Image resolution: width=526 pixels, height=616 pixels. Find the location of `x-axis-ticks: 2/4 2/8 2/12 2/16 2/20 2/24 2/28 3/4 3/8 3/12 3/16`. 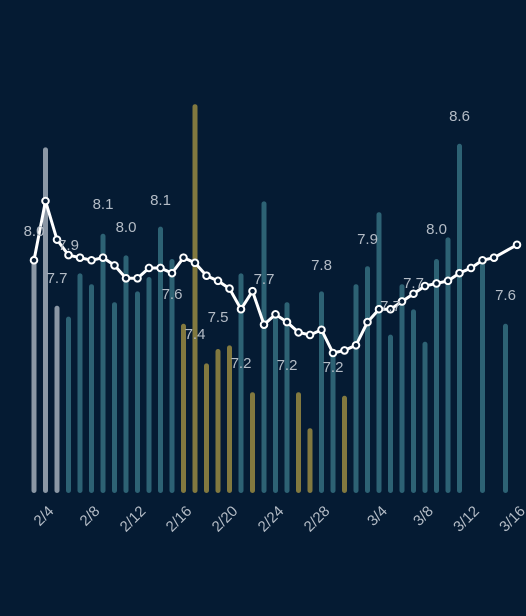

x-axis-ticks: 2/4 2/8 2/12 2/16 2/20 2/24 2/28 3/4 3/8 3/12 3/16 is located at coordinates (278, 519).